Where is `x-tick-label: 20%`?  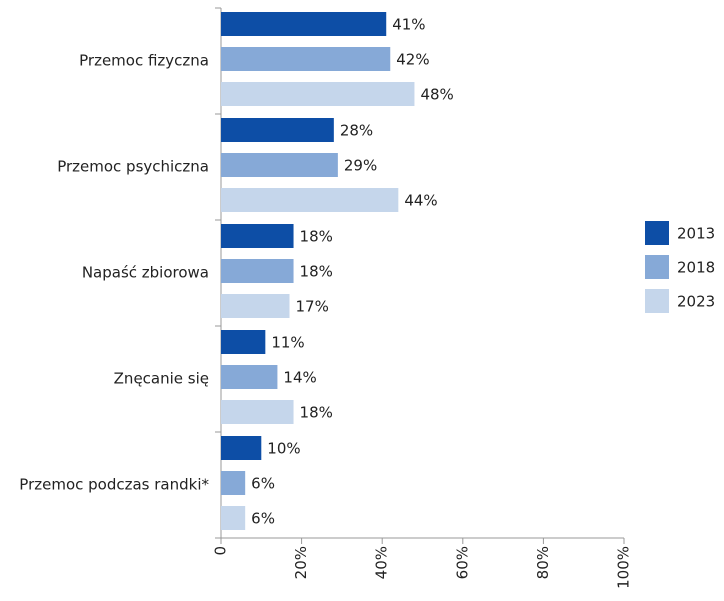 x-tick-label: 20% is located at coordinates (301, 562).